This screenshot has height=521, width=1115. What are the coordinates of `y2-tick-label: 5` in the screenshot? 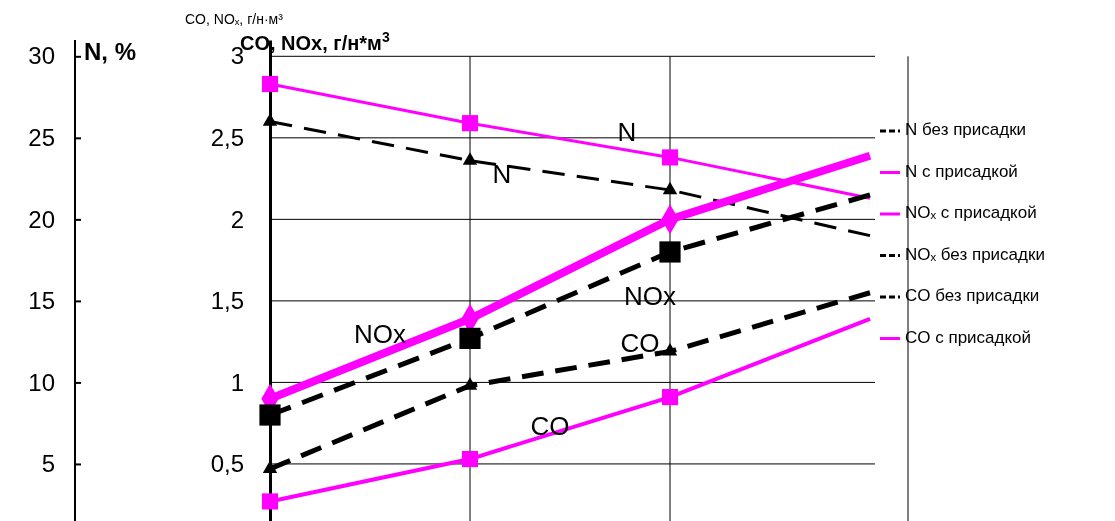 It's located at (48, 464).